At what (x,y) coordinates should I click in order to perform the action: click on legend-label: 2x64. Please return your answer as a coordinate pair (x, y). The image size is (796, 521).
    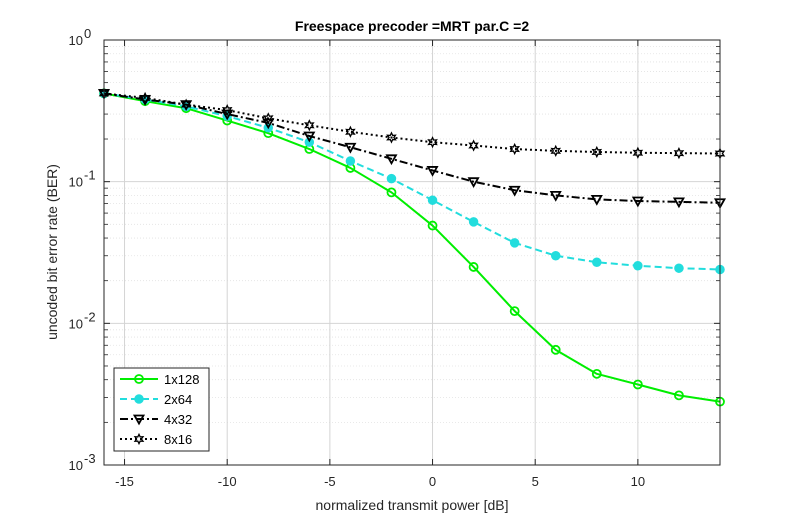
    Looking at the image, I should click on (178, 399).